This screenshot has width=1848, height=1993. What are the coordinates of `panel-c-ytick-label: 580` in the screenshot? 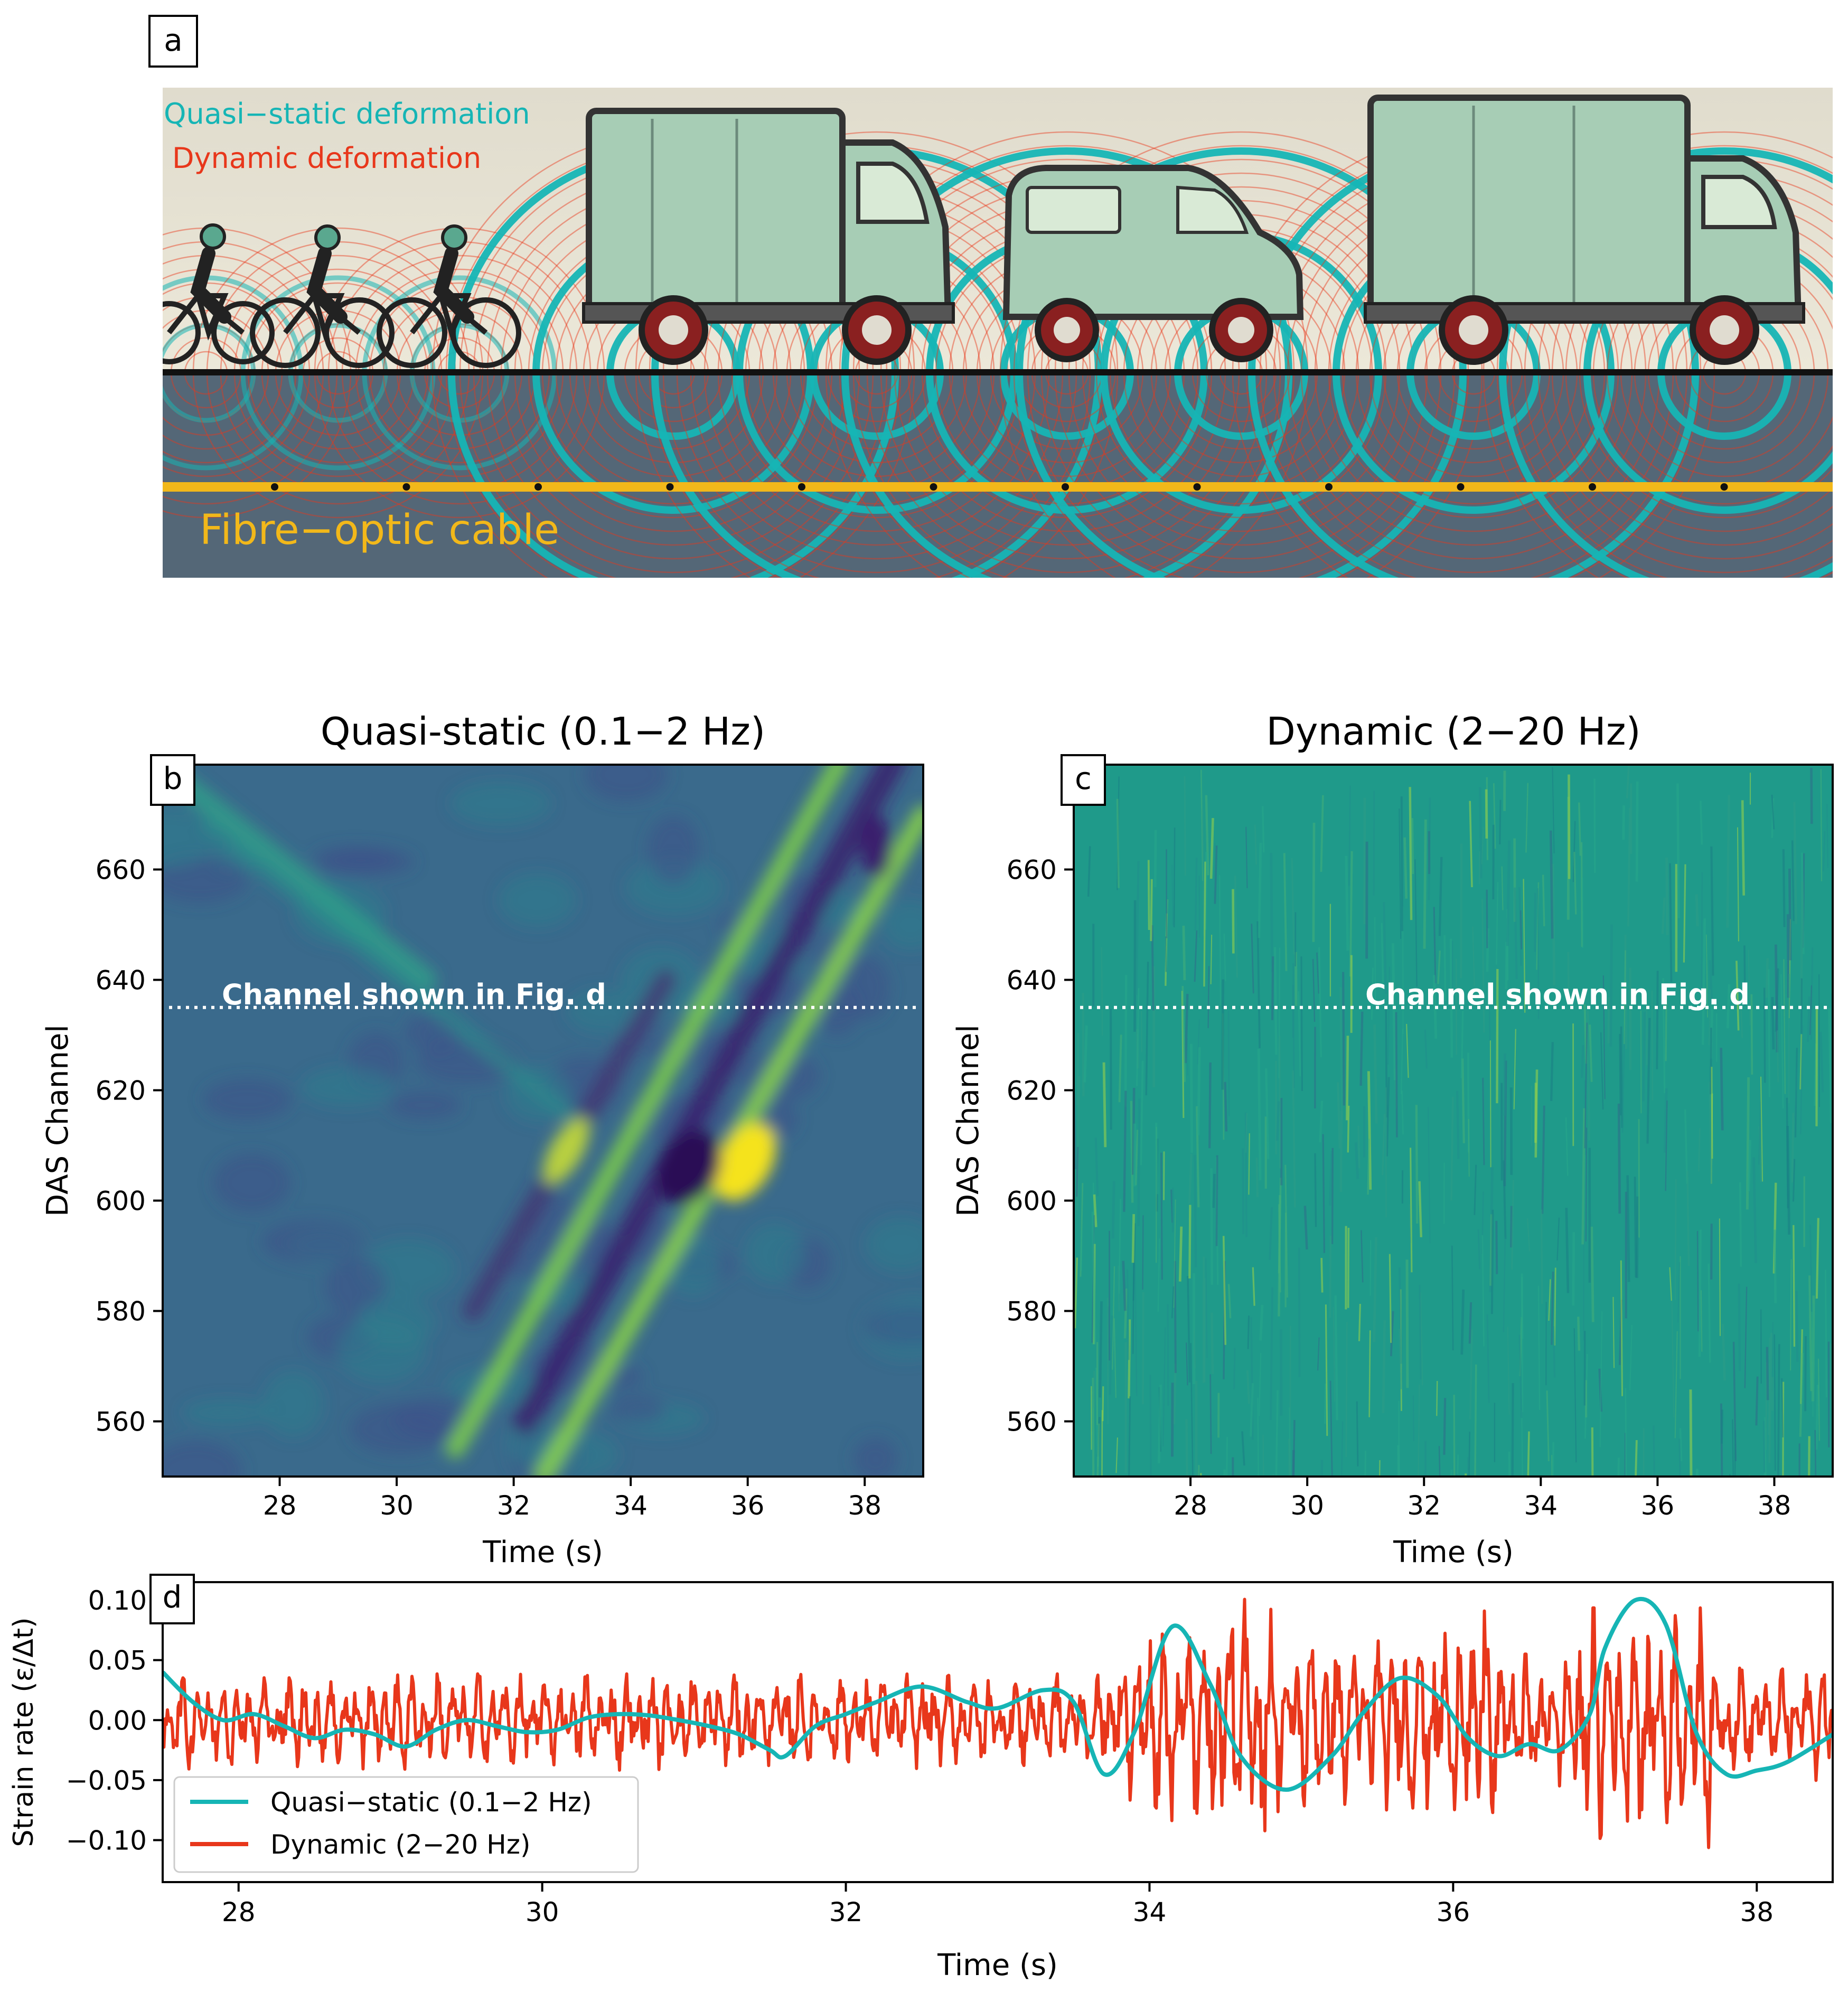 It's located at (1032, 1311).